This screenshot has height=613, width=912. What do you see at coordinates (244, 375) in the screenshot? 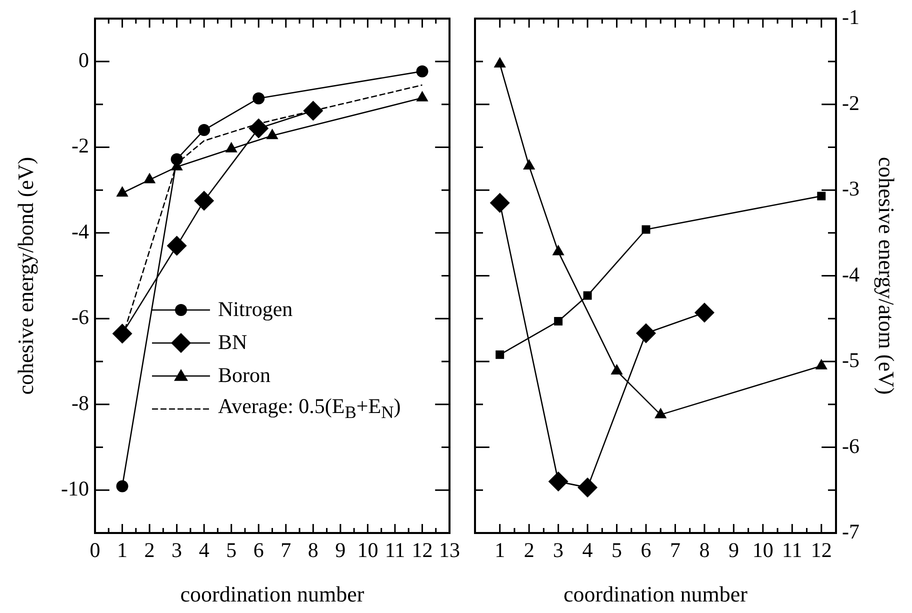
I see `legend-label: Boron` at bounding box center [244, 375].